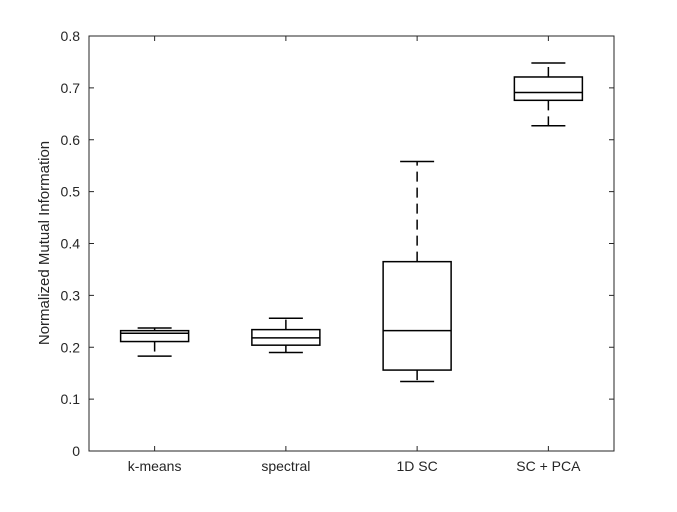 This screenshot has height=512, width=677. Describe the element at coordinates (417, 466) in the screenshot. I see `x-tick-label: 1D SC` at that location.